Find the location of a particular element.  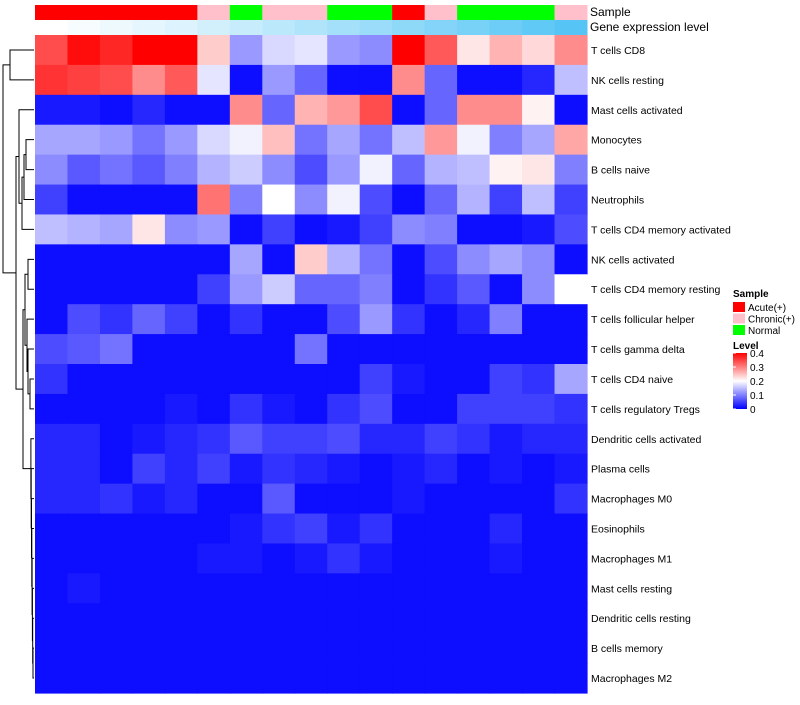

legend-sample-label: Chronic(+) is located at coordinates (771, 320).